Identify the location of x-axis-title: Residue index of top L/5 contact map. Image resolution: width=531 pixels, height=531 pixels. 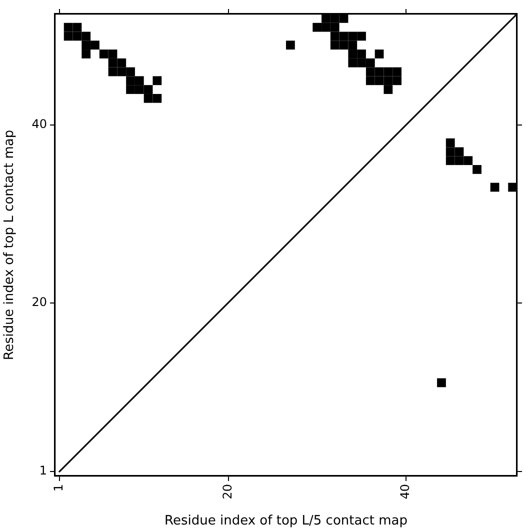
(286, 521).